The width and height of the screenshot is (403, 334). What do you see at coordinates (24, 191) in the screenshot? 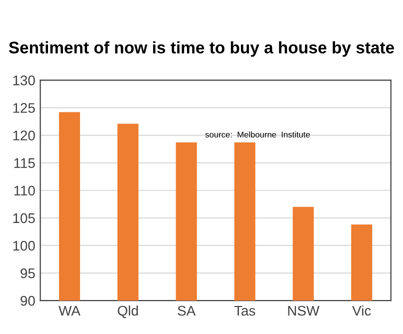
I see `y-tick-label: 110` at bounding box center [24, 191].